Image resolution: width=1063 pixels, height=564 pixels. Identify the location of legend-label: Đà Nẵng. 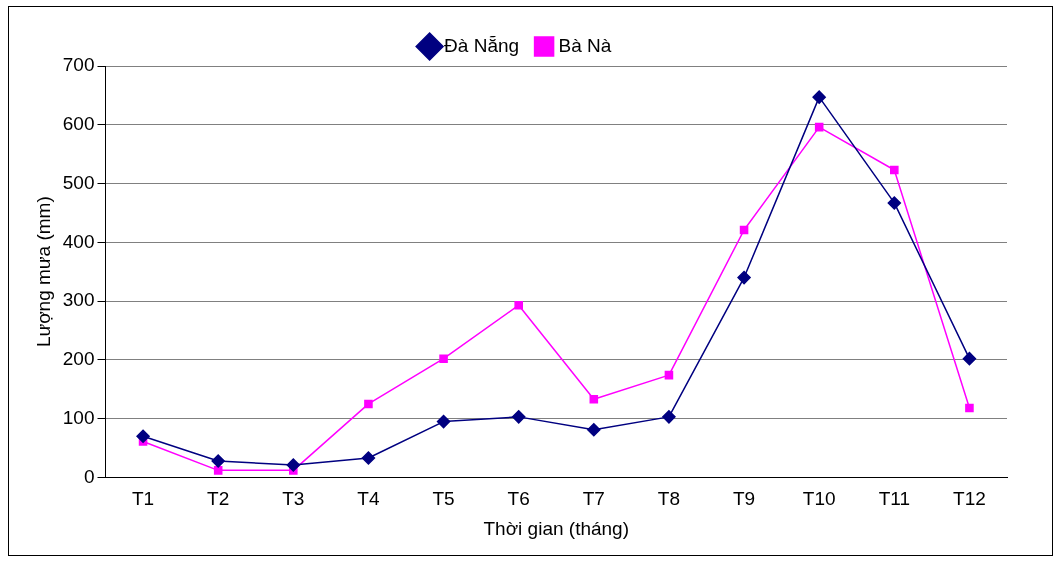
(482, 45).